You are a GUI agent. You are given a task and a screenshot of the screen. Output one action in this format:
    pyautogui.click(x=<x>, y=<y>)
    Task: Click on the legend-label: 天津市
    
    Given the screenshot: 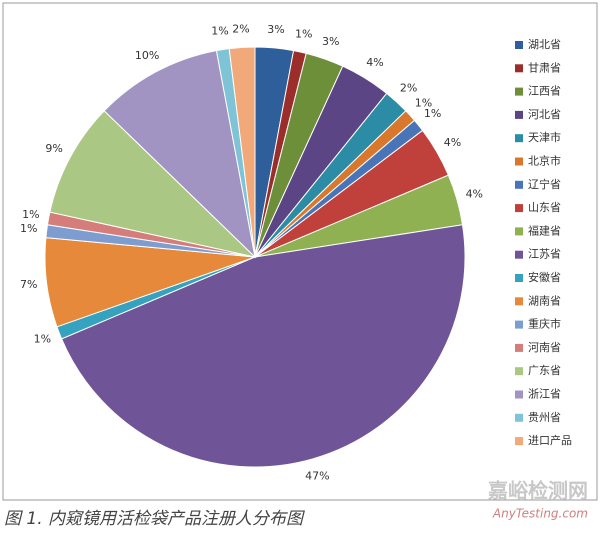 What is the action you would take?
    pyautogui.click(x=544, y=137)
    